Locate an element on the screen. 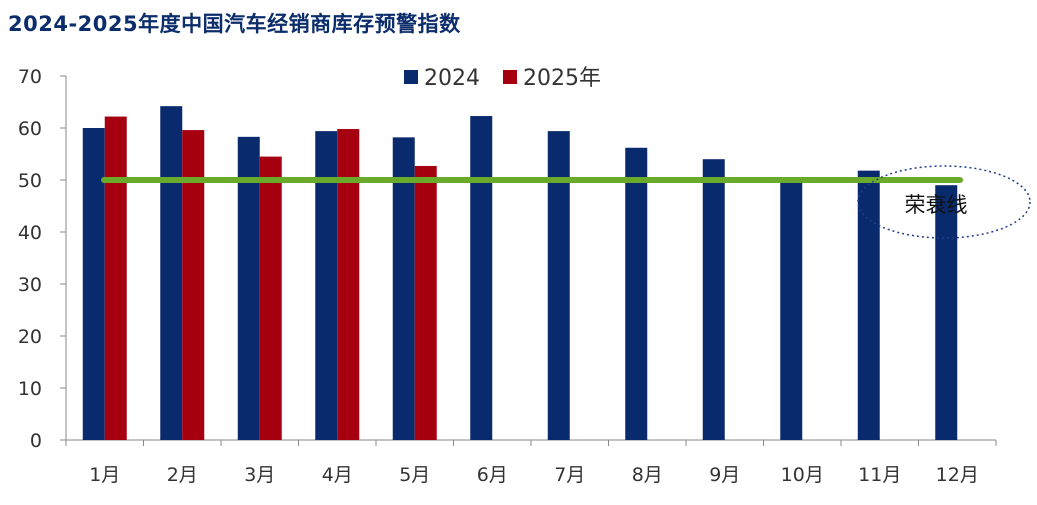 This screenshot has width=1037, height=505. bar-2024-10月 is located at coordinates (791, 310).